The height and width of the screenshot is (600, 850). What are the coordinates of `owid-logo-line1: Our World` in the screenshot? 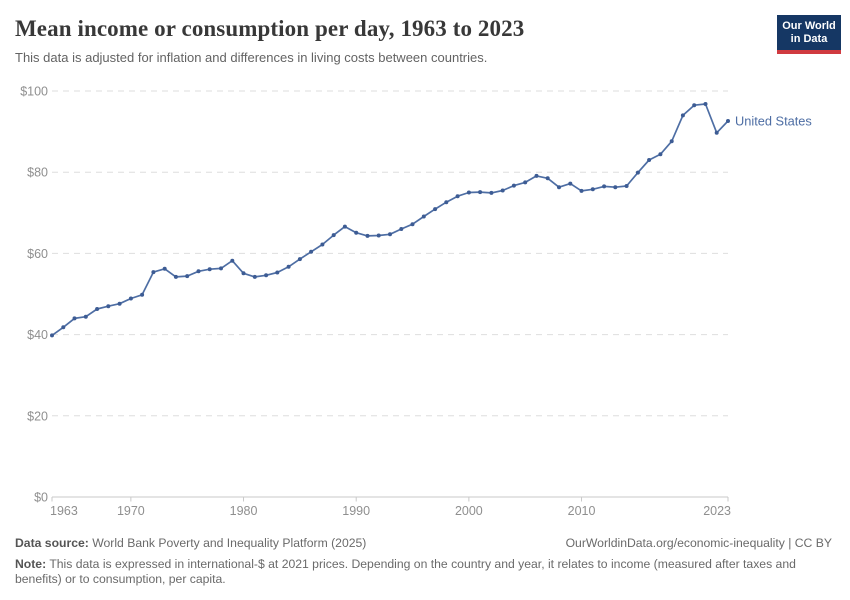 It's located at (809, 26).